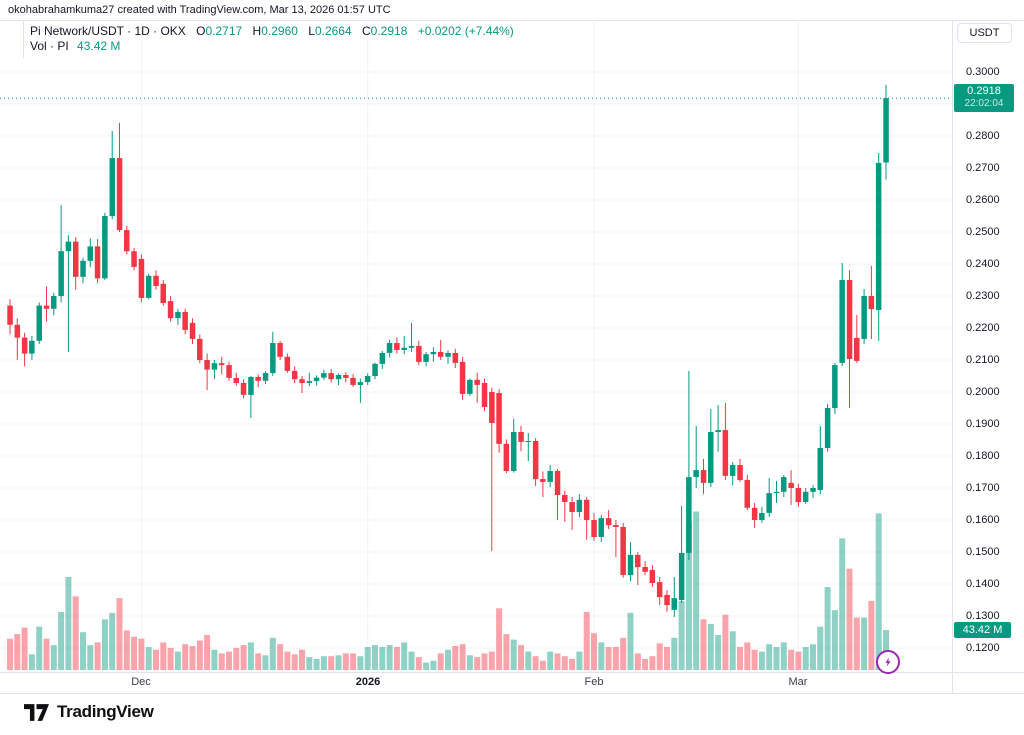 Image resolution: width=1024 pixels, height=735 pixels. I want to click on change-value: +0.0202 (+7.44%), so click(465, 31).